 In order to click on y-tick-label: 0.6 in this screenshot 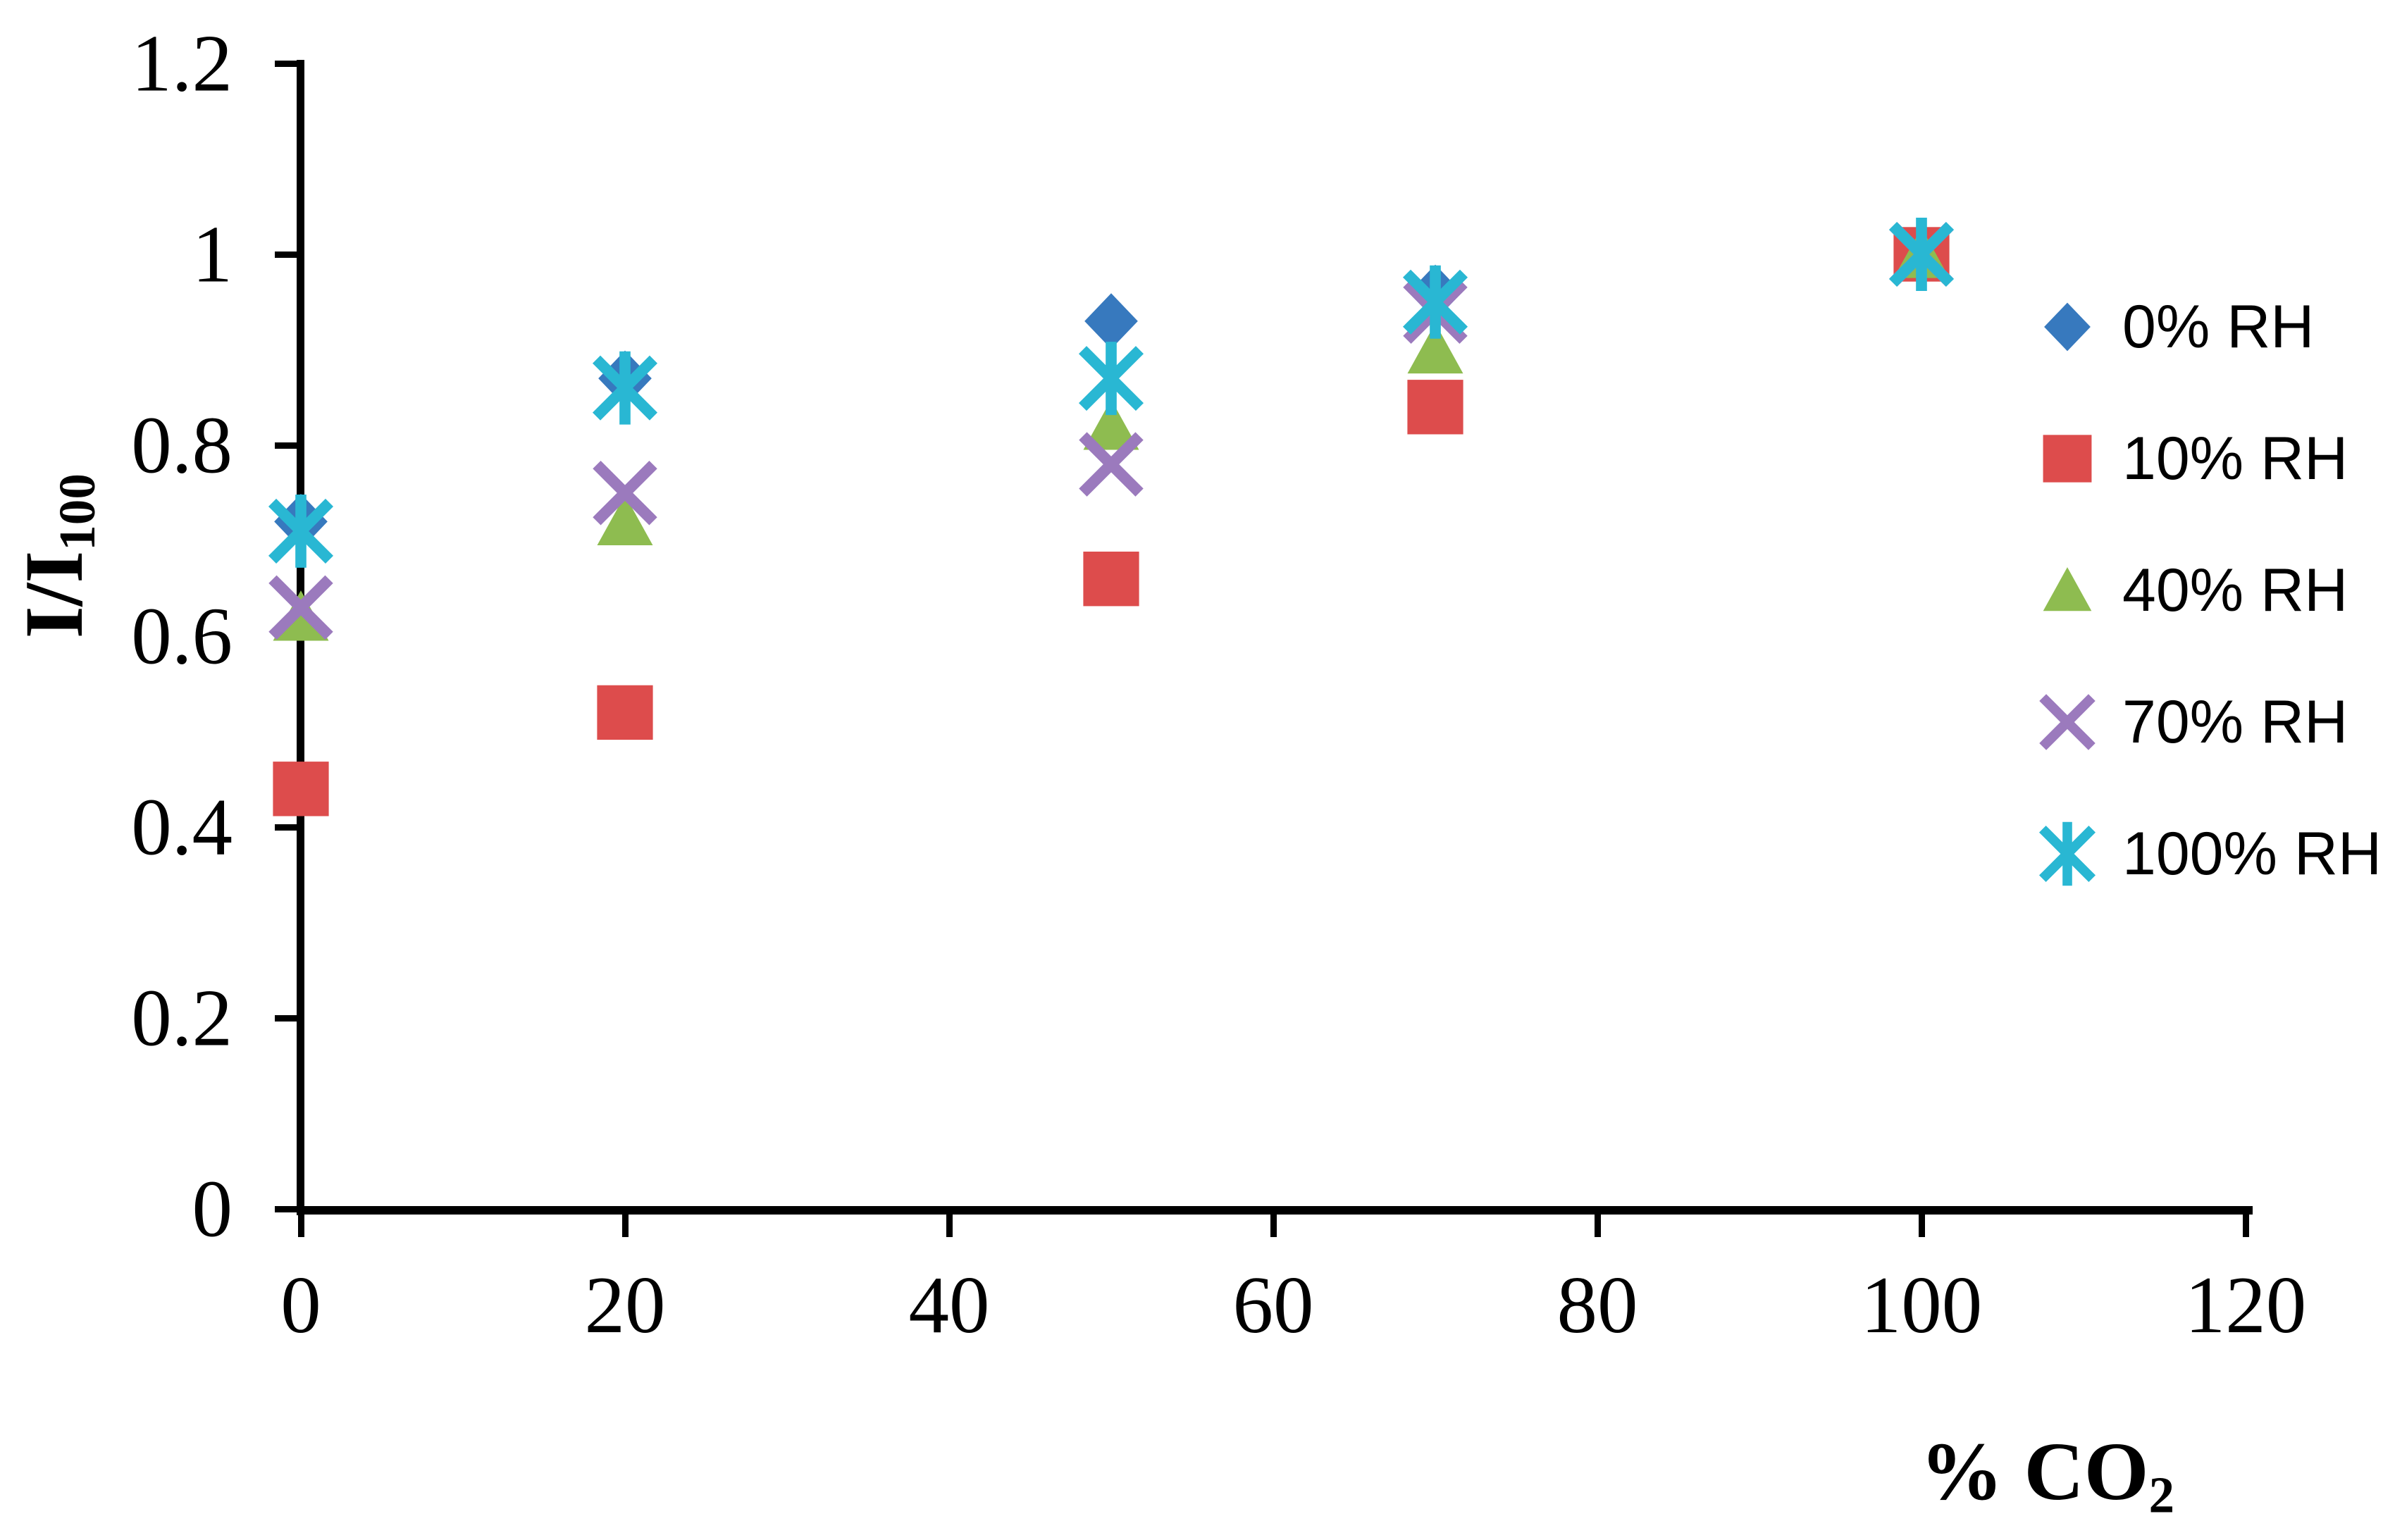, I will do `click(182, 636)`.